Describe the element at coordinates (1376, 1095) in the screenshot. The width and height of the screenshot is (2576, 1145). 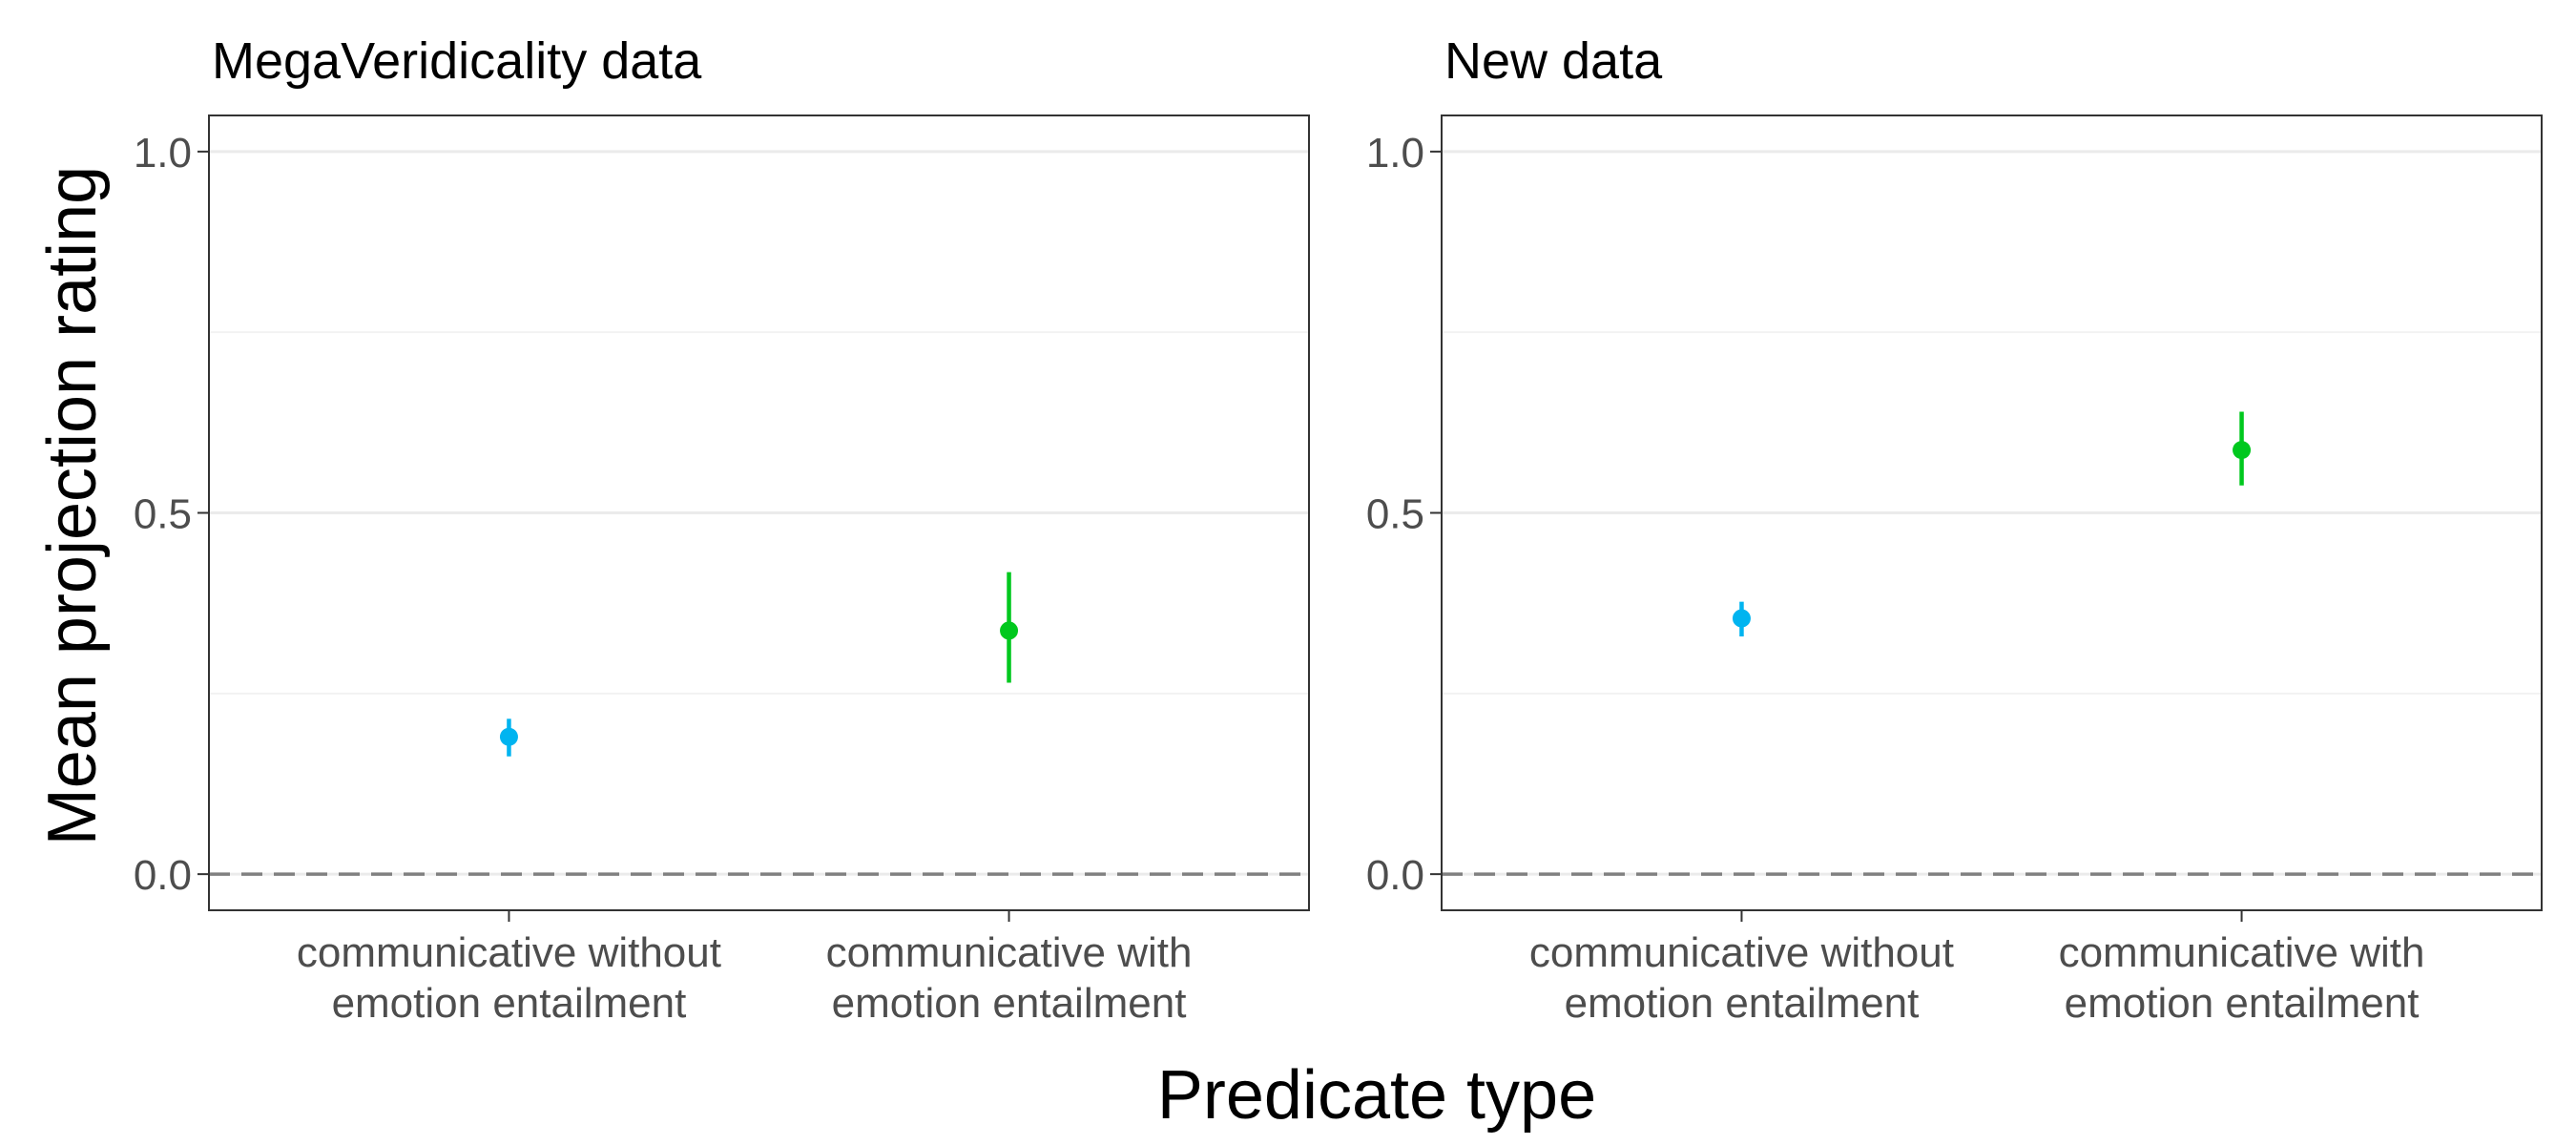
I see `x-axis-title: Predicate type` at that location.